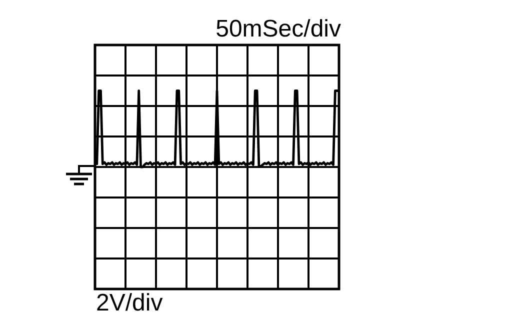 This screenshot has height=325, width=526. I want to click on x-axis-title: 50mSec/div, so click(278, 29).